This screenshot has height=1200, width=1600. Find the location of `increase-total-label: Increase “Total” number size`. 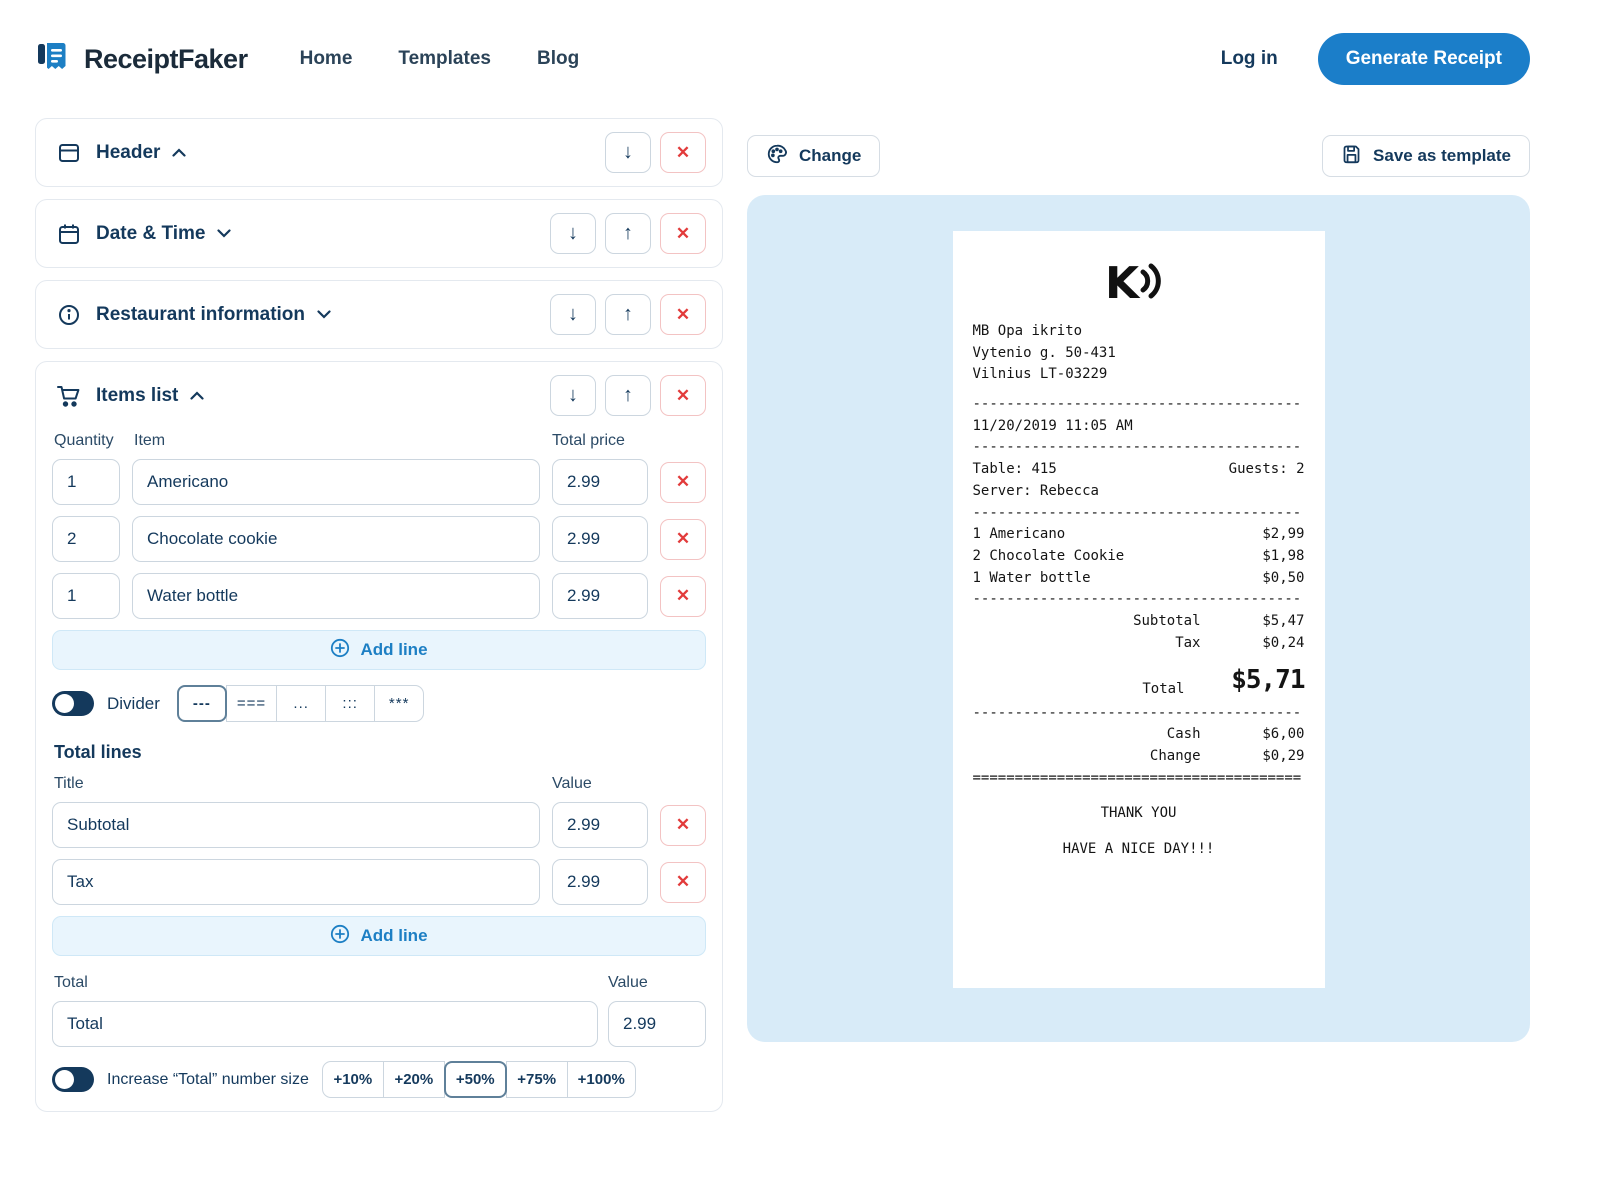

increase-total-label: Increase “Total” number size is located at coordinates (208, 1079).